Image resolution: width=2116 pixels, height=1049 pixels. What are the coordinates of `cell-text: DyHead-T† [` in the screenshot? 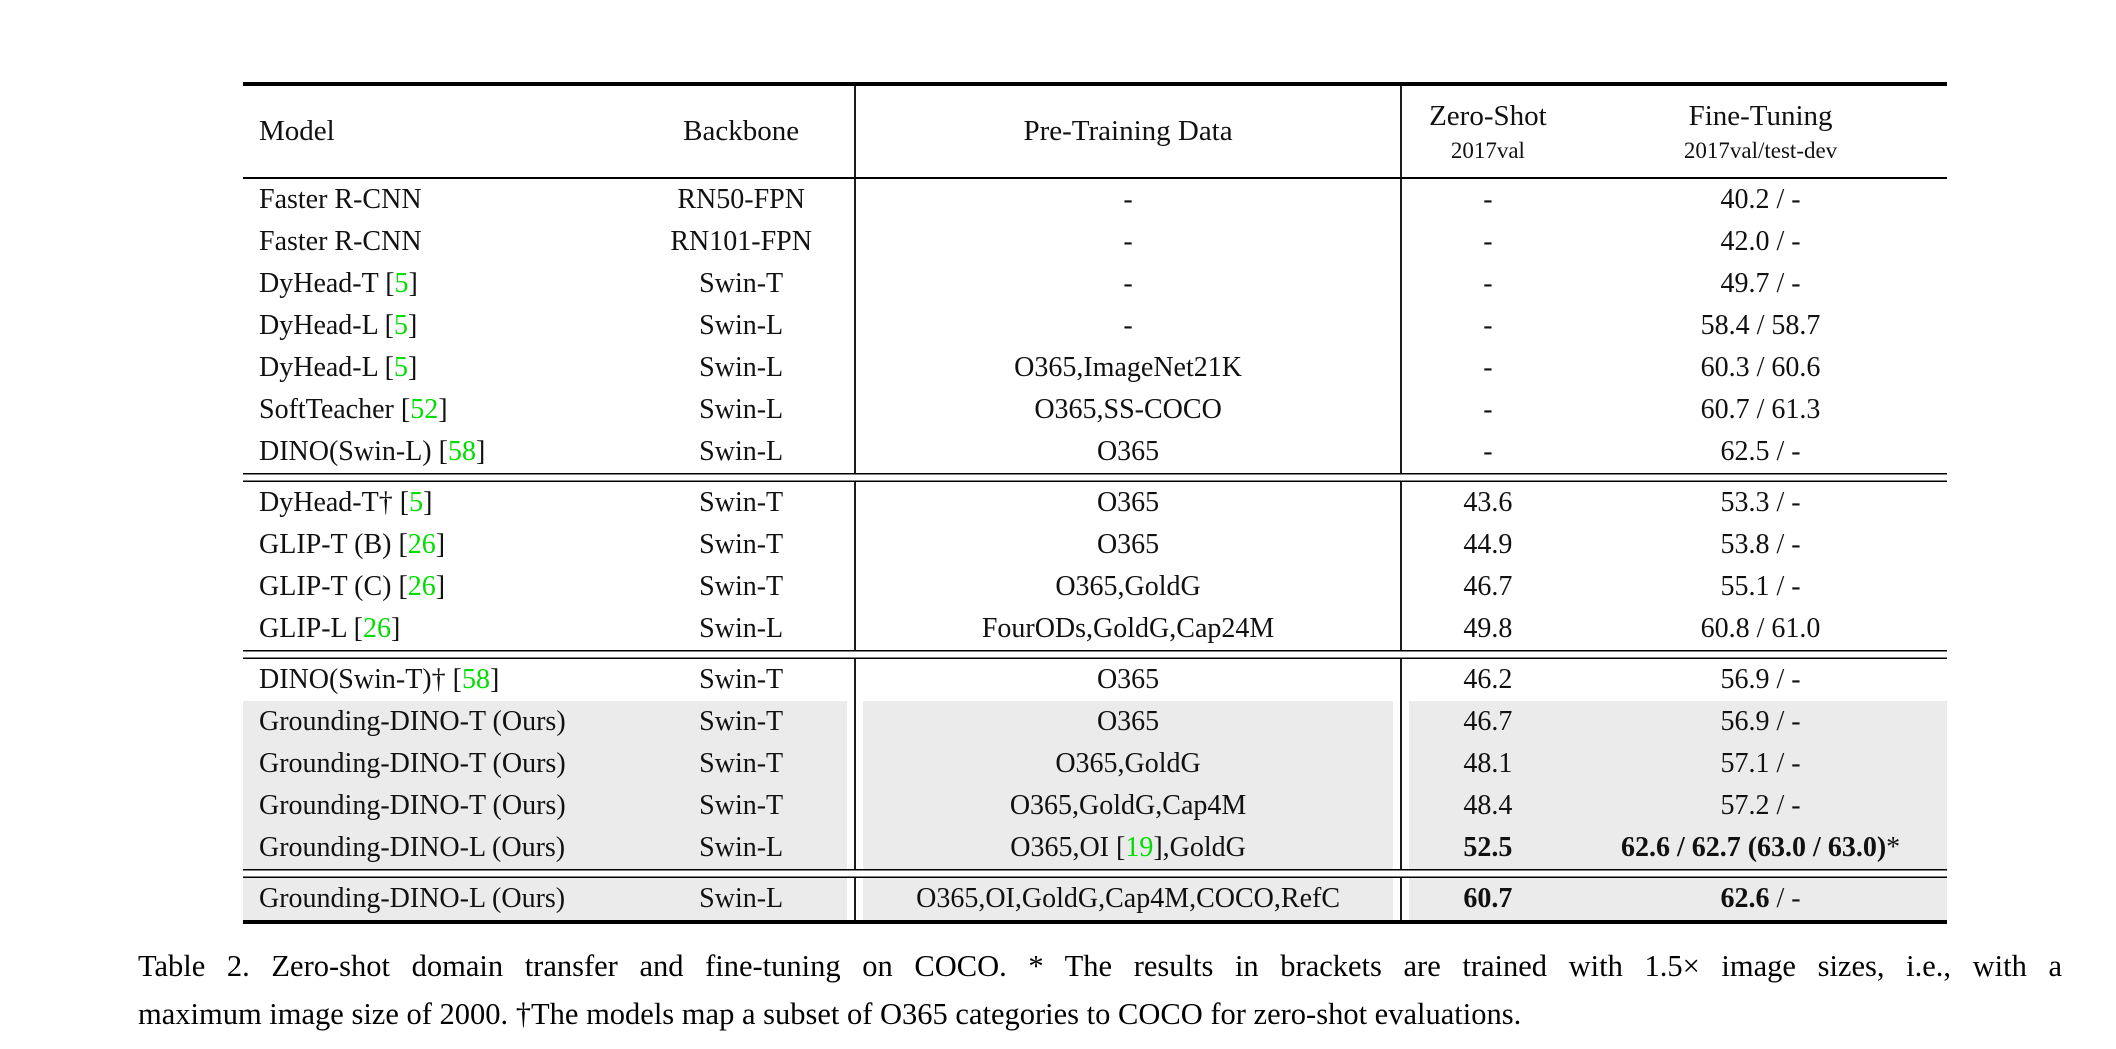 It's located at (334, 502).